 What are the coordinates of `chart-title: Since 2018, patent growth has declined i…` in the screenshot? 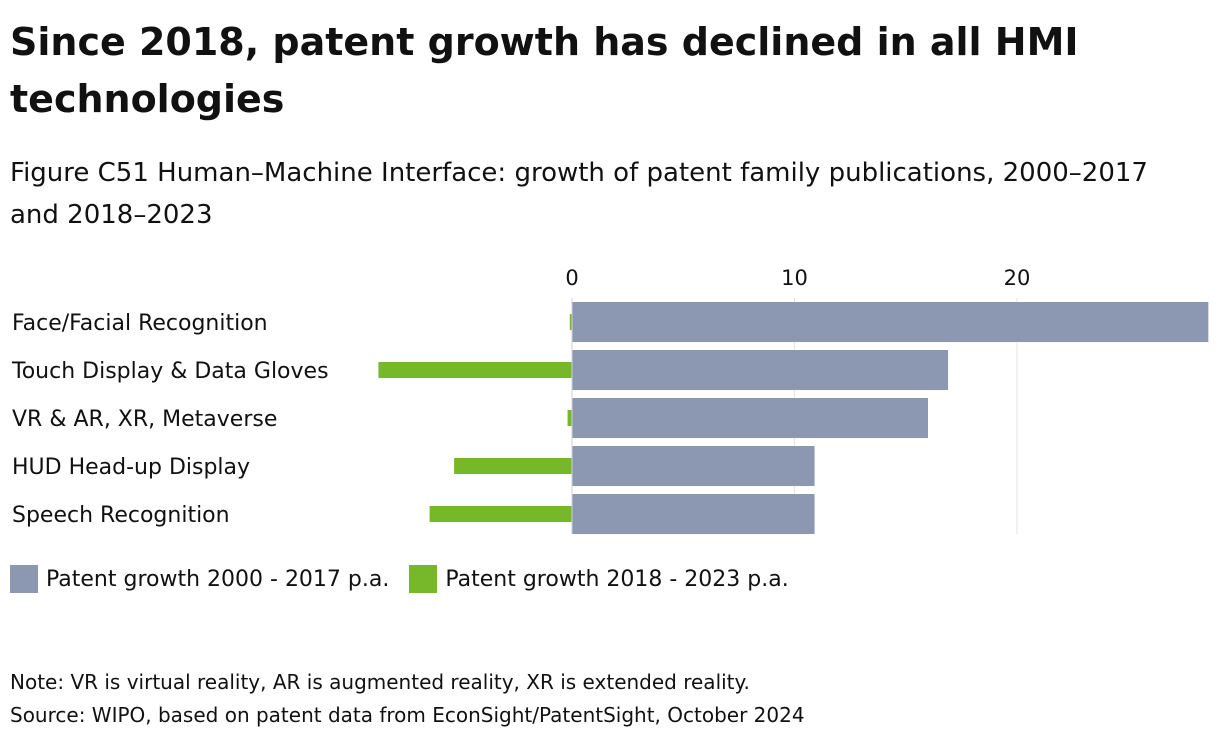 It's located at (544, 70).